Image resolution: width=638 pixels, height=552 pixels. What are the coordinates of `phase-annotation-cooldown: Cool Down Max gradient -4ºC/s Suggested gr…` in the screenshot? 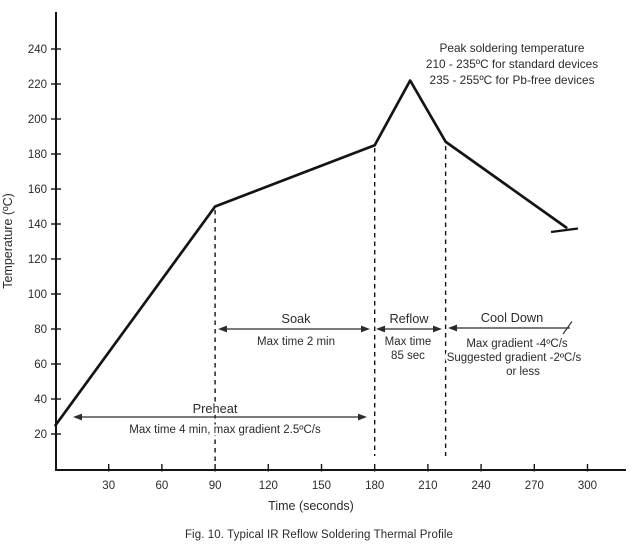 It's located at (514, 344).